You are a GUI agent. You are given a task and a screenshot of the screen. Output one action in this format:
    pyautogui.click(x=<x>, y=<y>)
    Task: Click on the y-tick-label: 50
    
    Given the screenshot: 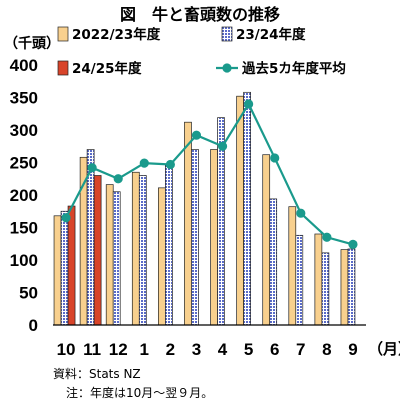 What is the action you would take?
    pyautogui.click(x=28, y=293)
    